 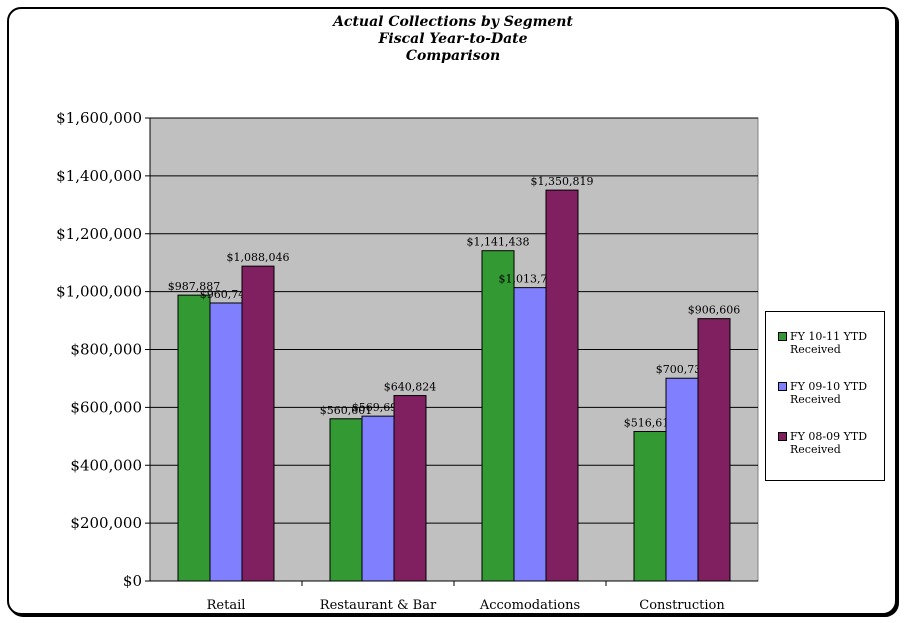 What do you see at coordinates (99, 176) in the screenshot?
I see `y-tick-label-7: $1,400,000` at bounding box center [99, 176].